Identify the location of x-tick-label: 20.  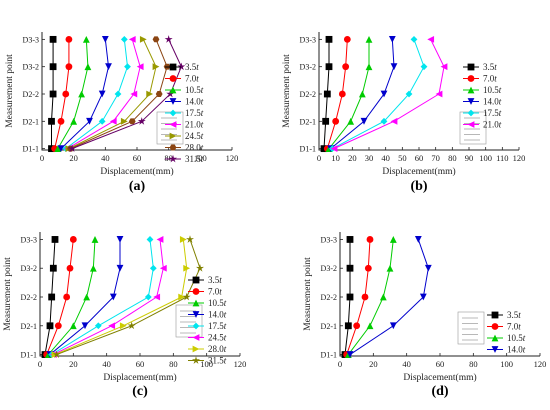
(73, 158).